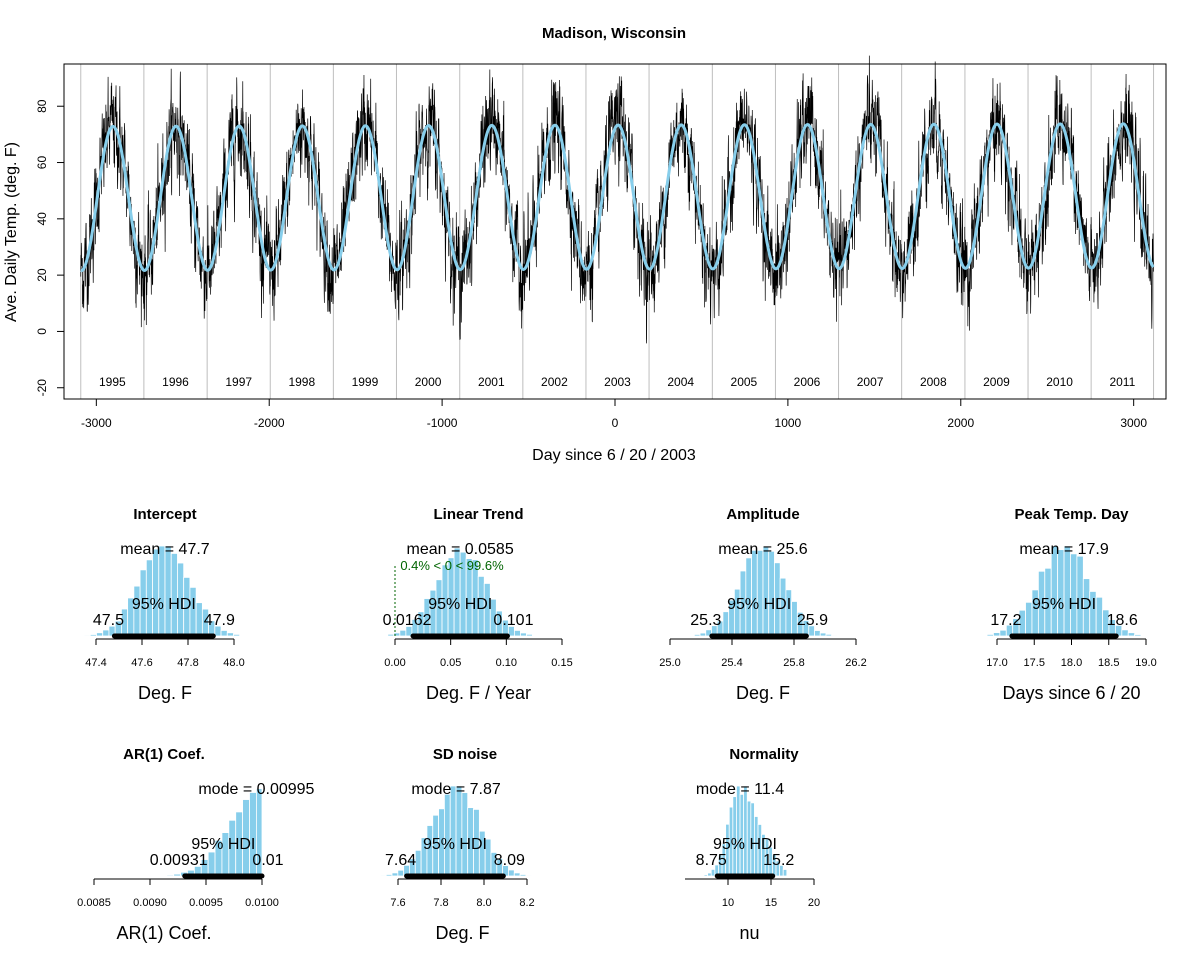  I want to click on year-label: 2003, so click(617, 382).